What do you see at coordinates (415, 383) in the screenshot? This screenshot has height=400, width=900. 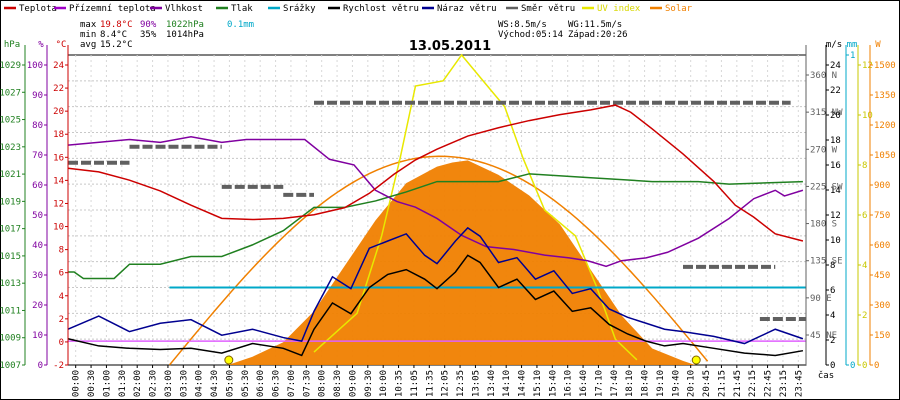 I see `time-tick-label: 11:05` at bounding box center [415, 383].